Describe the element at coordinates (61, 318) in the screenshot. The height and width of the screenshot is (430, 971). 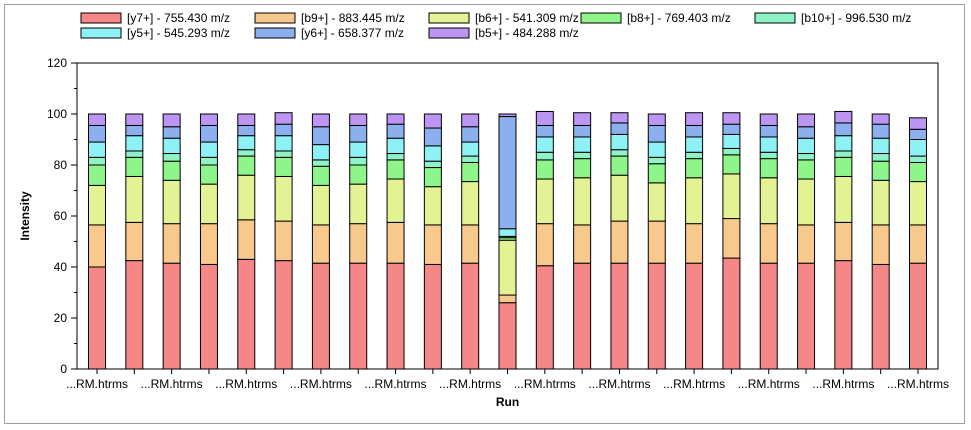
I see `y-tick-label: 20` at that location.